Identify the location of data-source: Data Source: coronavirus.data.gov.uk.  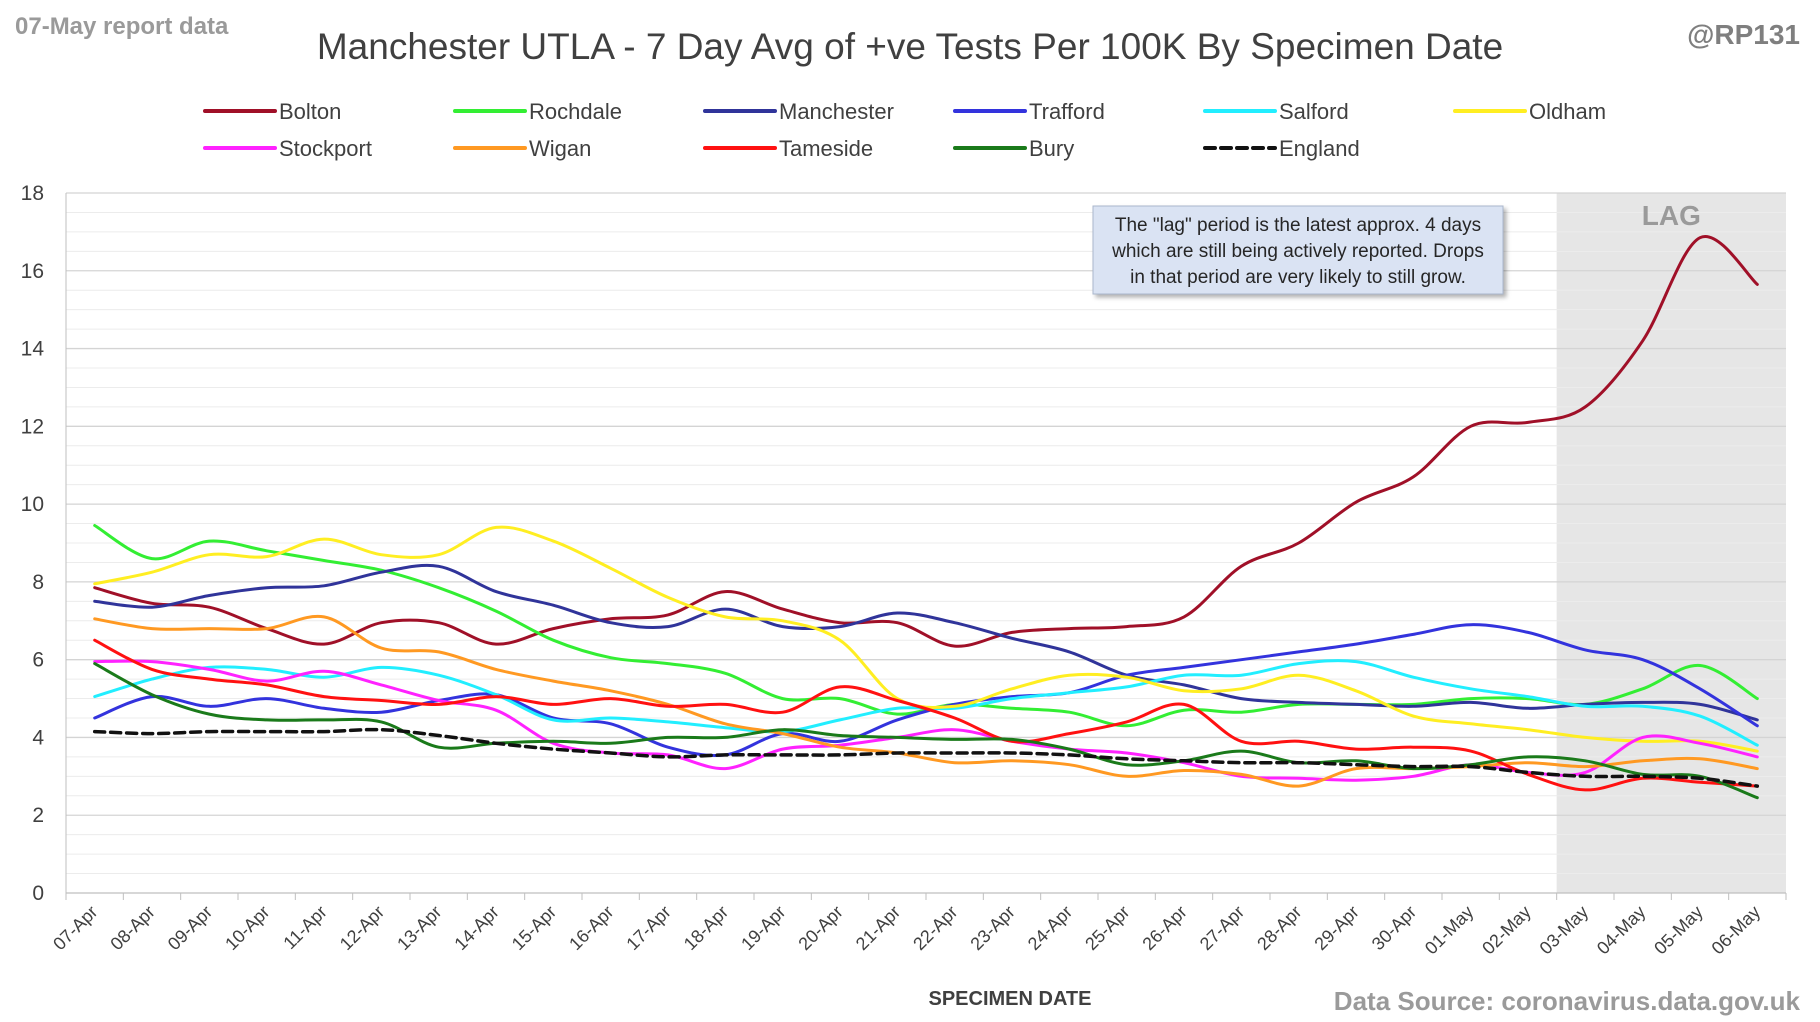
(1567, 1001).